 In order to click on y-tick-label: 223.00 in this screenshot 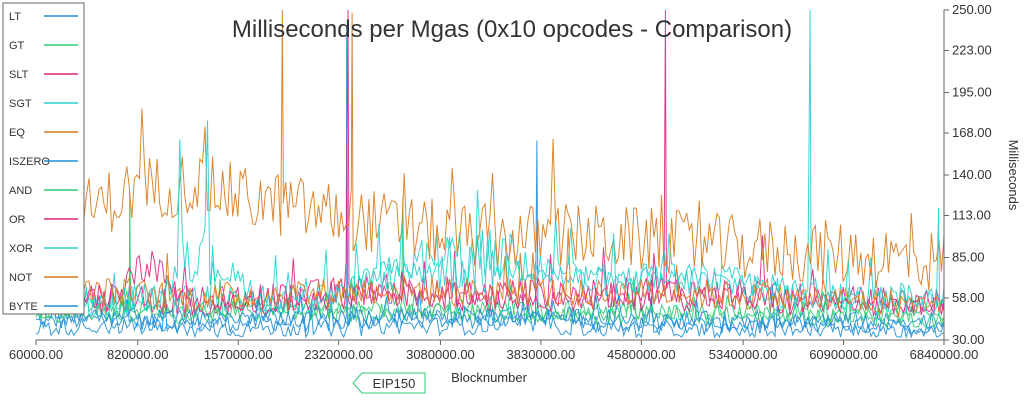, I will do `click(972, 50)`.